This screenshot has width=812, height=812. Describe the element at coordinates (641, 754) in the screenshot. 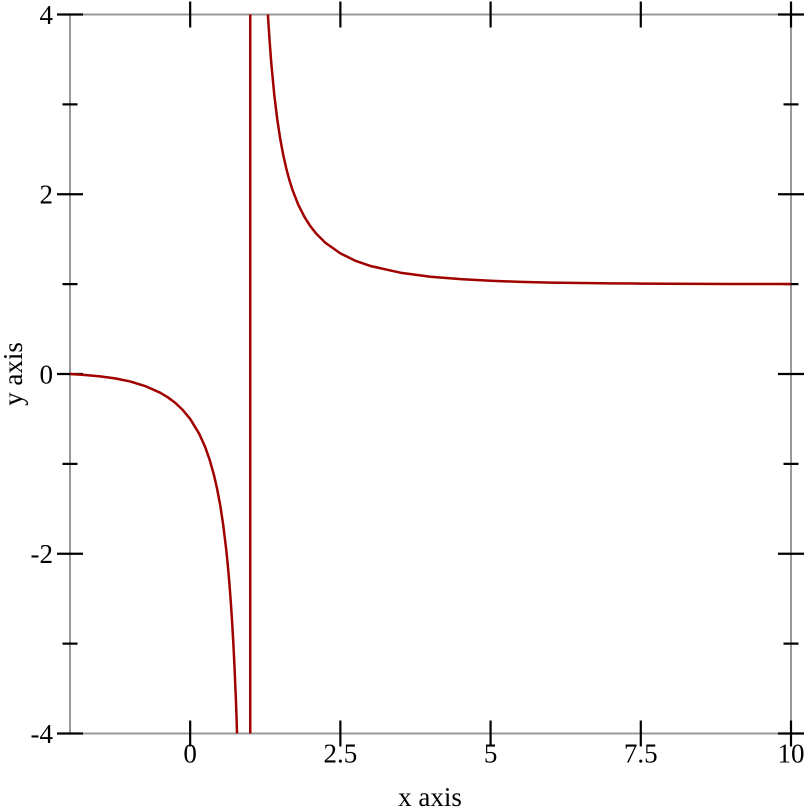

I see `x-tick-label: 7.5` at that location.